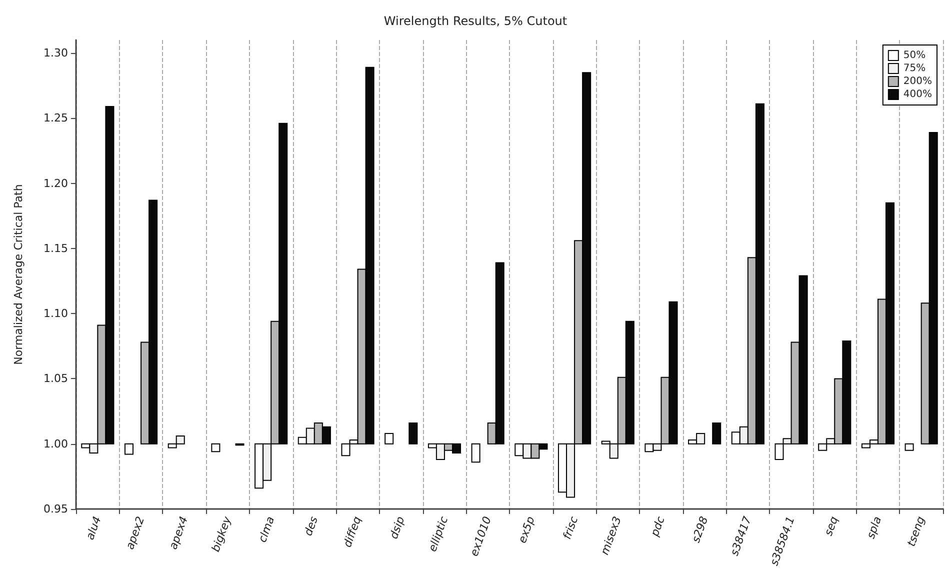 This screenshot has width=951, height=578. What do you see at coordinates (874, 527) in the screenshot?
I see `x-tick-label: spla` at bounding box center [874, 527].